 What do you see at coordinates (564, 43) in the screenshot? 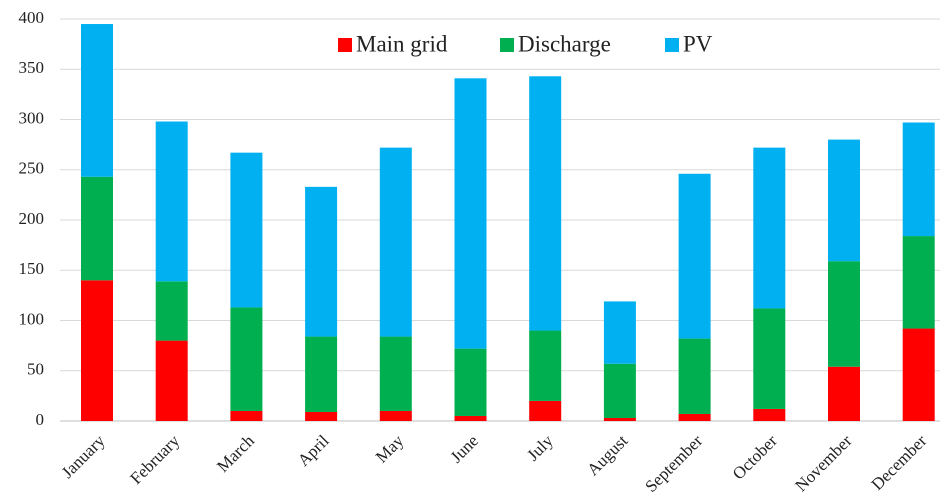
I see `legend-label: Discharge` at bounding box center [564, 43].